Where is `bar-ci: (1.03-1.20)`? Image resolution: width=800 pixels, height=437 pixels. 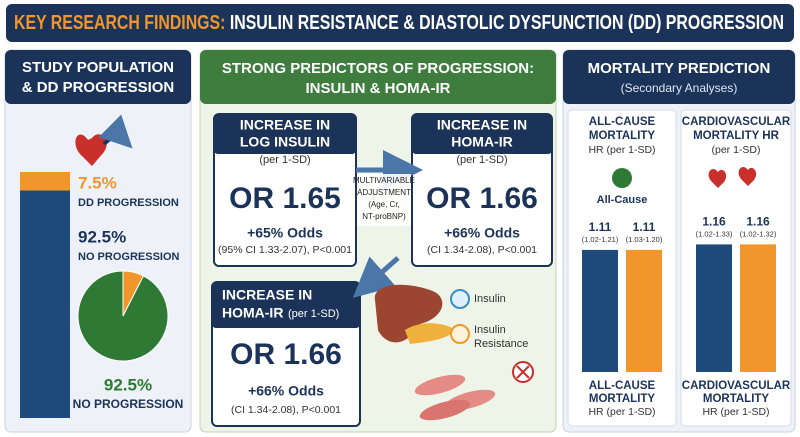
bar-ci: (1.03-1.20) is located at coordinates (644, 239).